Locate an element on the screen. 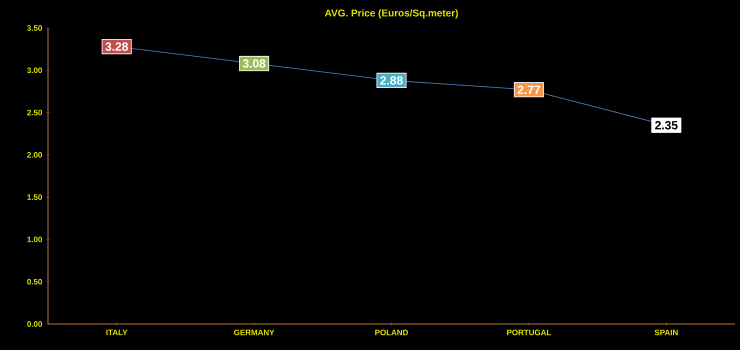 The height and width of the screenshot is (350, 740). chart-title: AVG. Price (Euros/Sq.meter) is located at coordinates (391, 13).